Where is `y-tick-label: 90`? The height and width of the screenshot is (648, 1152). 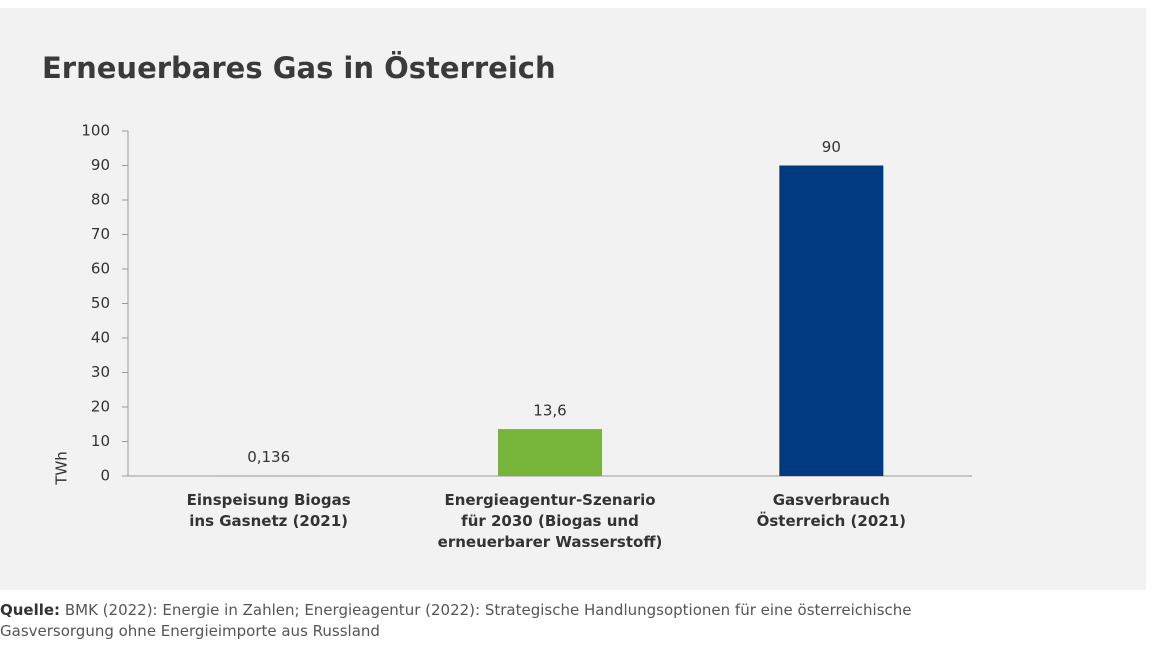
y-tick-label: 90 is located at coordinates (100, 165).